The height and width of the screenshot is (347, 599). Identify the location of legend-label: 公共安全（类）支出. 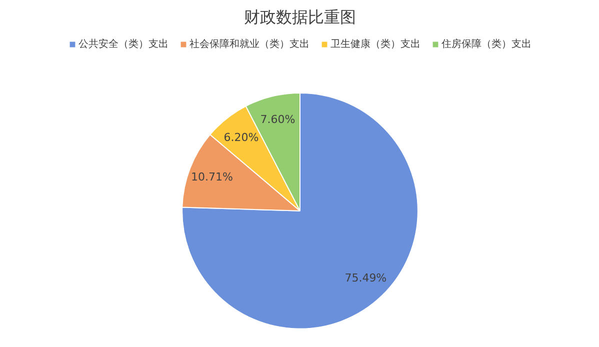
(123, 44).